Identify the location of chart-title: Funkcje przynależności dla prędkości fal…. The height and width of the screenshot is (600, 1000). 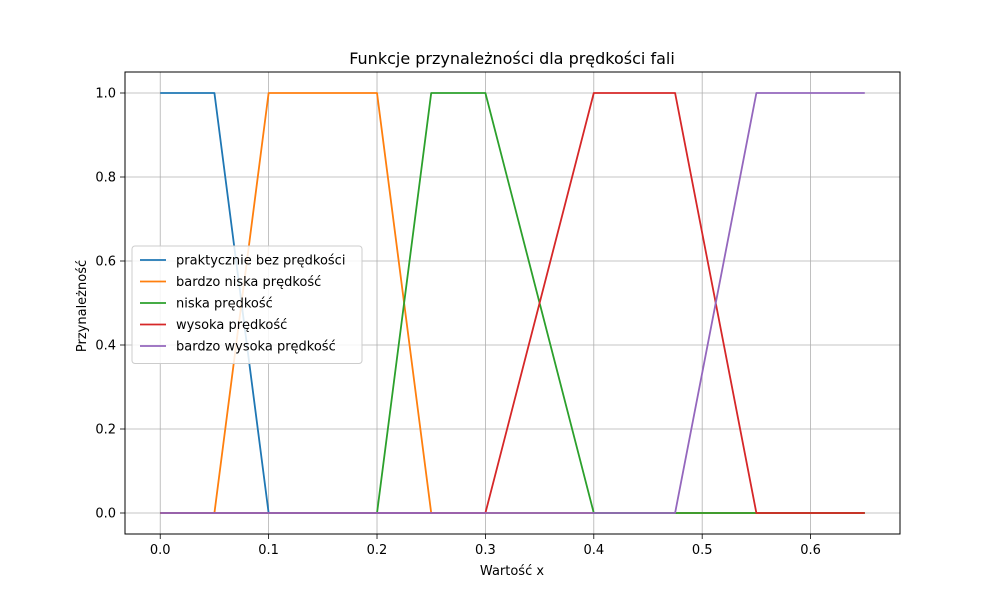
(512, 58).